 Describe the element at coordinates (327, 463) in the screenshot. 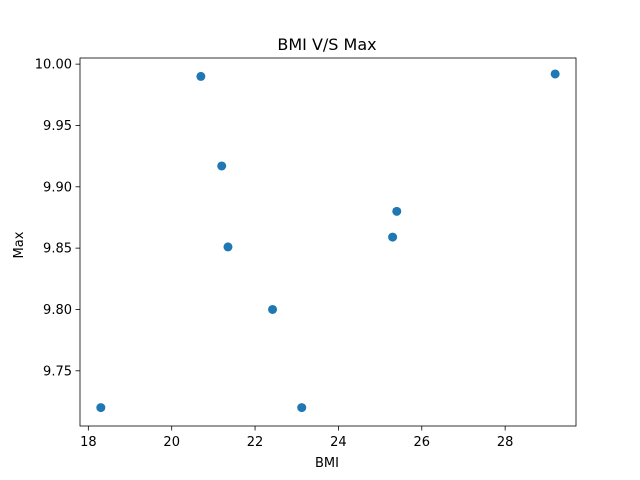

I see `x-axis-label: BMI` at that location.